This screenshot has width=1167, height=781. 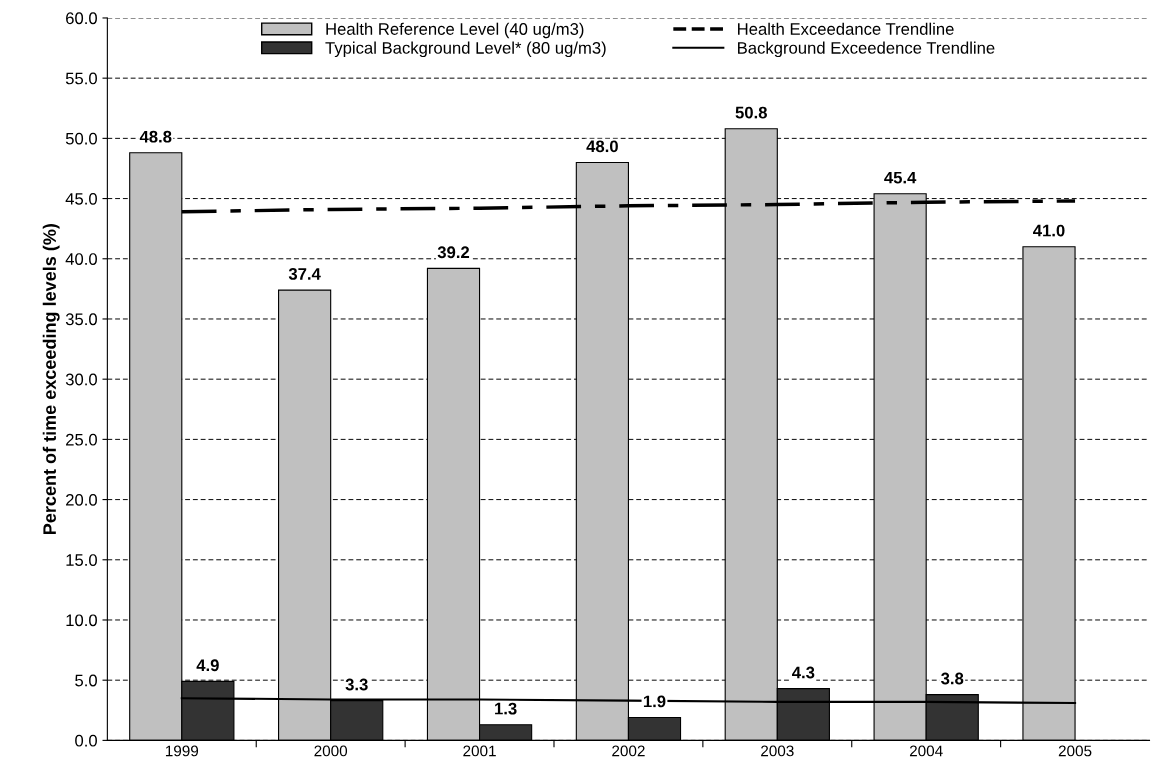 I want to click on y-tick-label: 40.0, so click(x=81, y=259).